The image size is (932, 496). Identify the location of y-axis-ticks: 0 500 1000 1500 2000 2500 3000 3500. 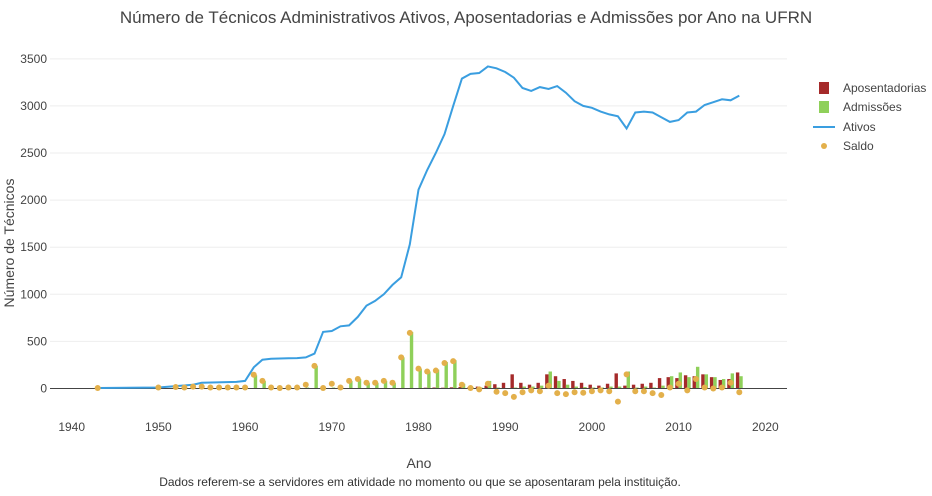
(33, 224).